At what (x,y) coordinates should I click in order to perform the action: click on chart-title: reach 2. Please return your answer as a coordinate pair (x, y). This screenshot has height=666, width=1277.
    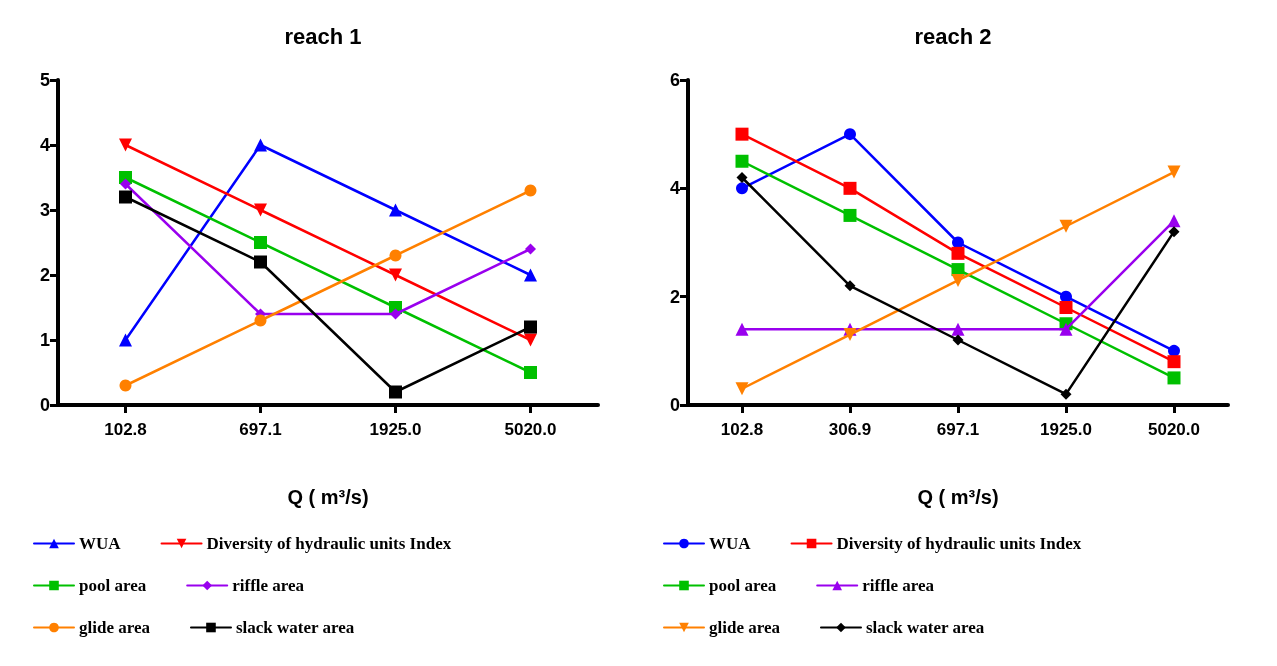
    Looking at the image, I should click on (953, 36).